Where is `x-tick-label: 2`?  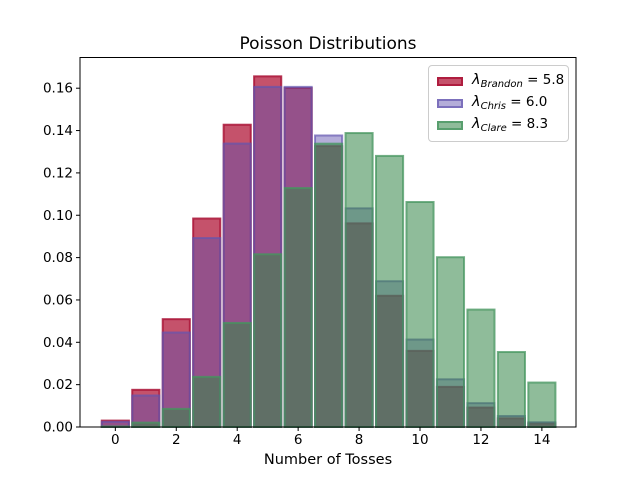
x-tick-label: 2 is located at coordinates (176, 440).